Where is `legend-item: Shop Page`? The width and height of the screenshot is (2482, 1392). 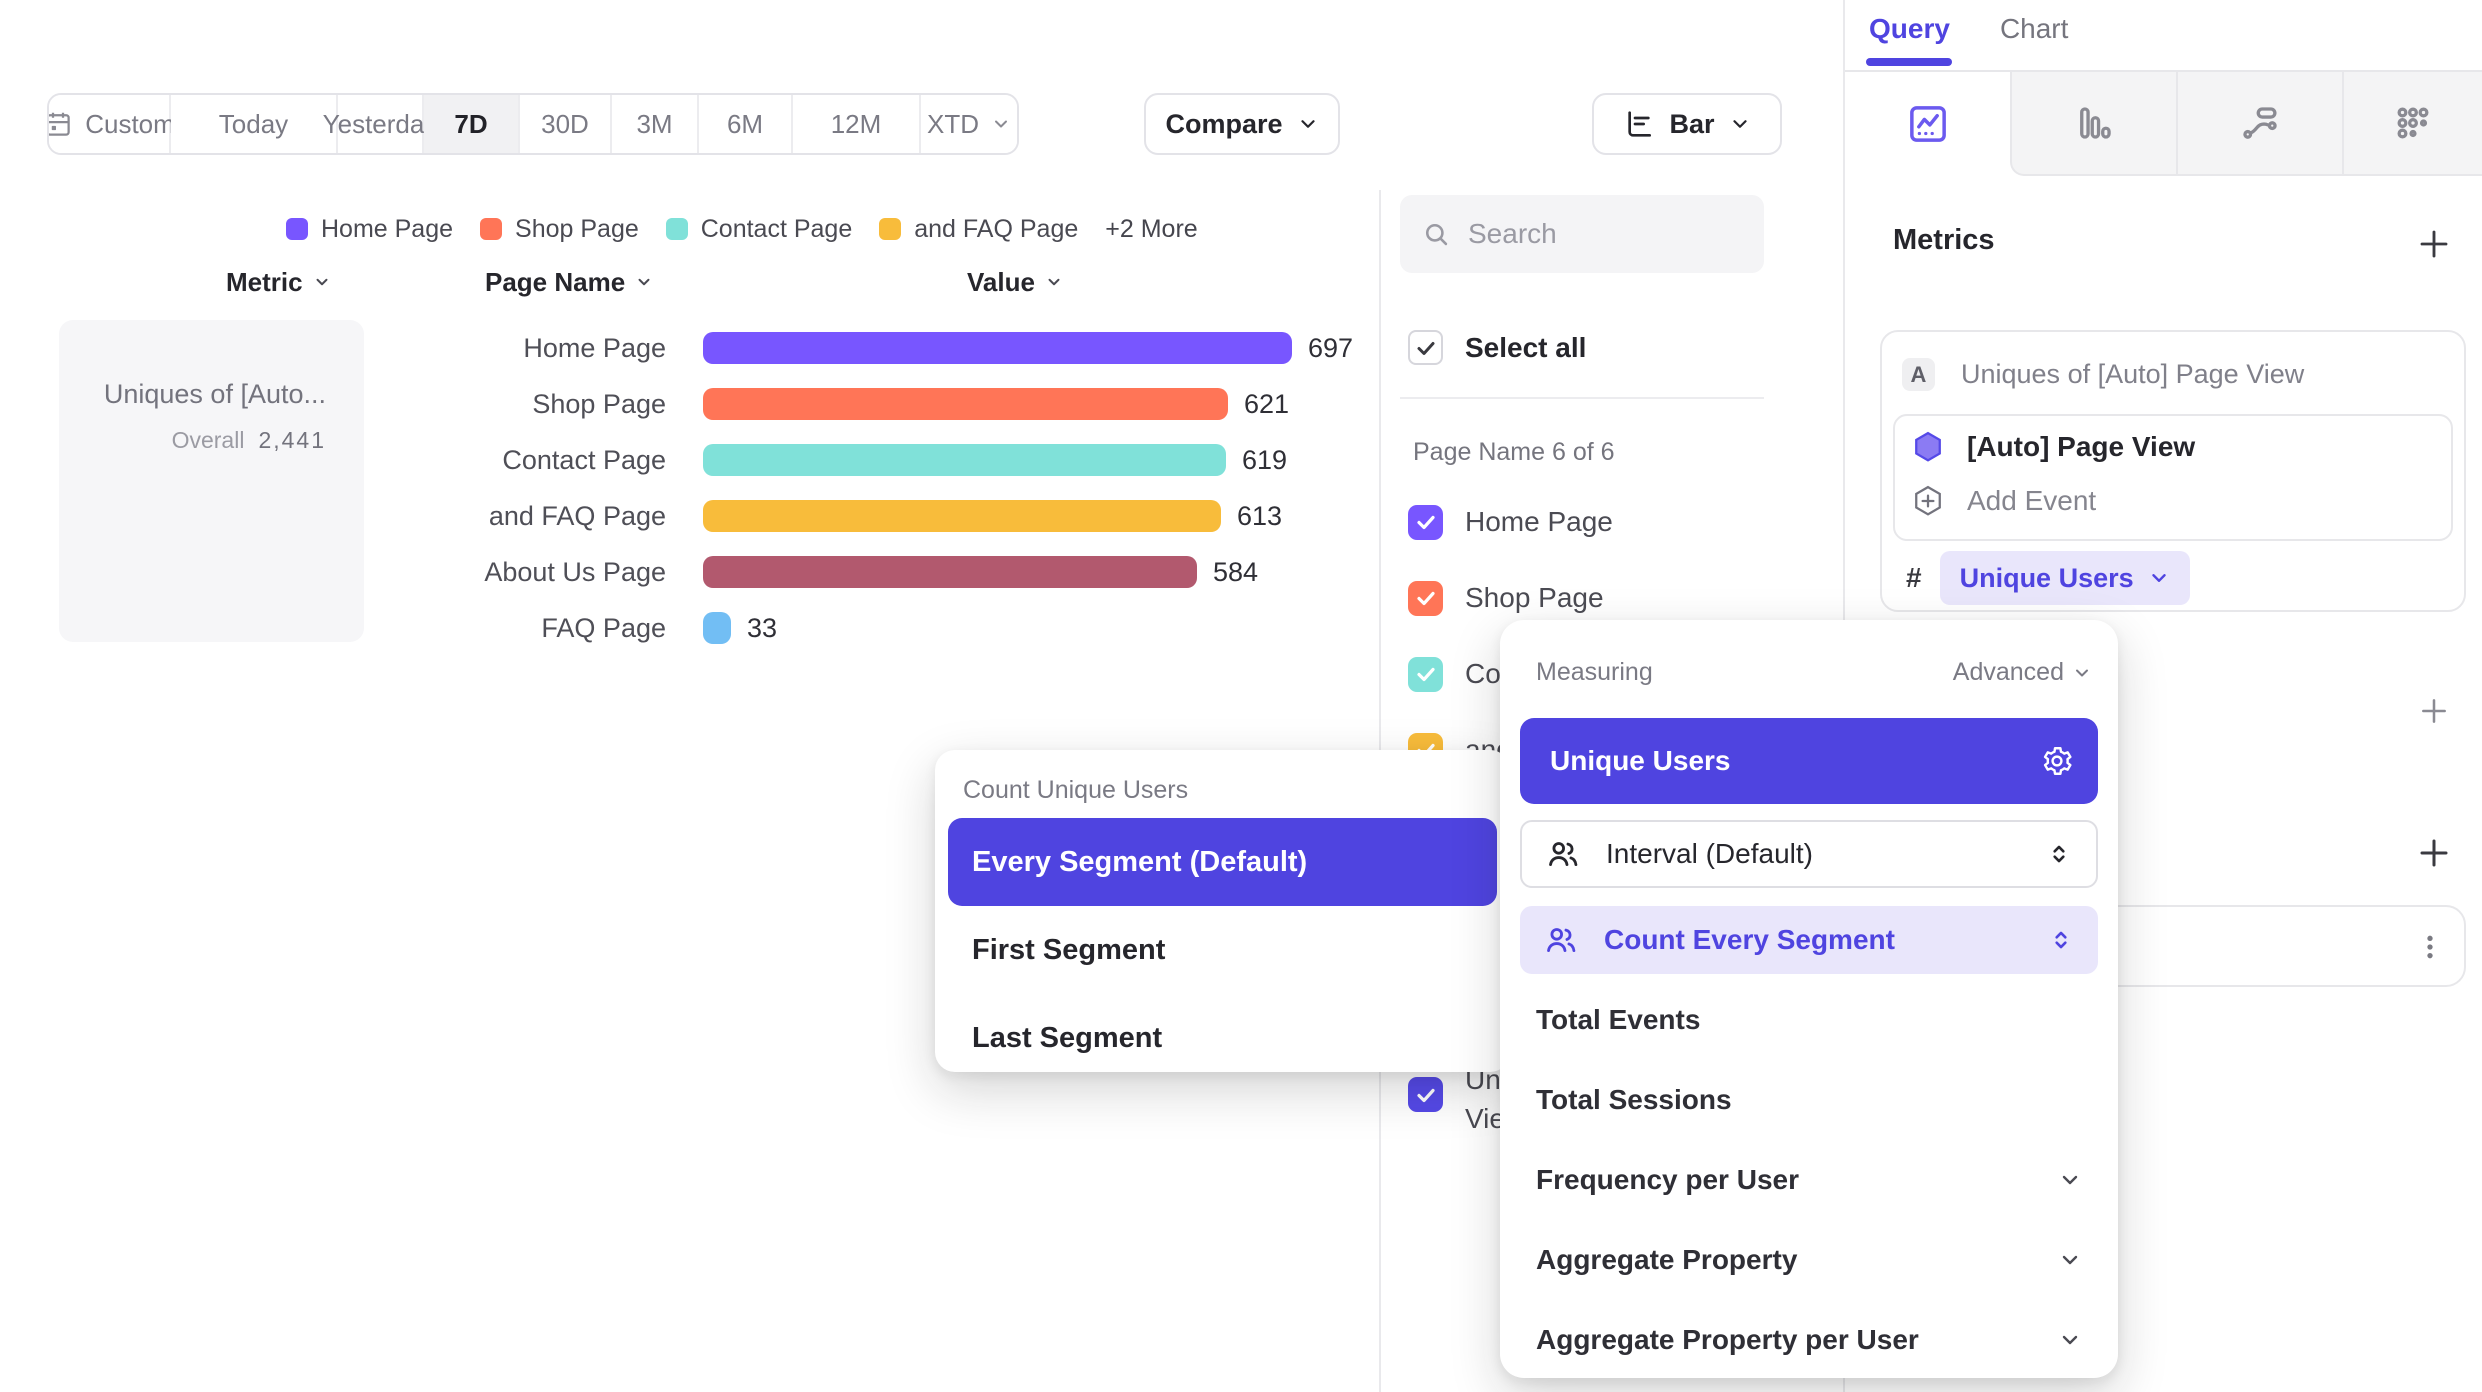 legend-item: Shop Page is located at coordinates (559, 229).